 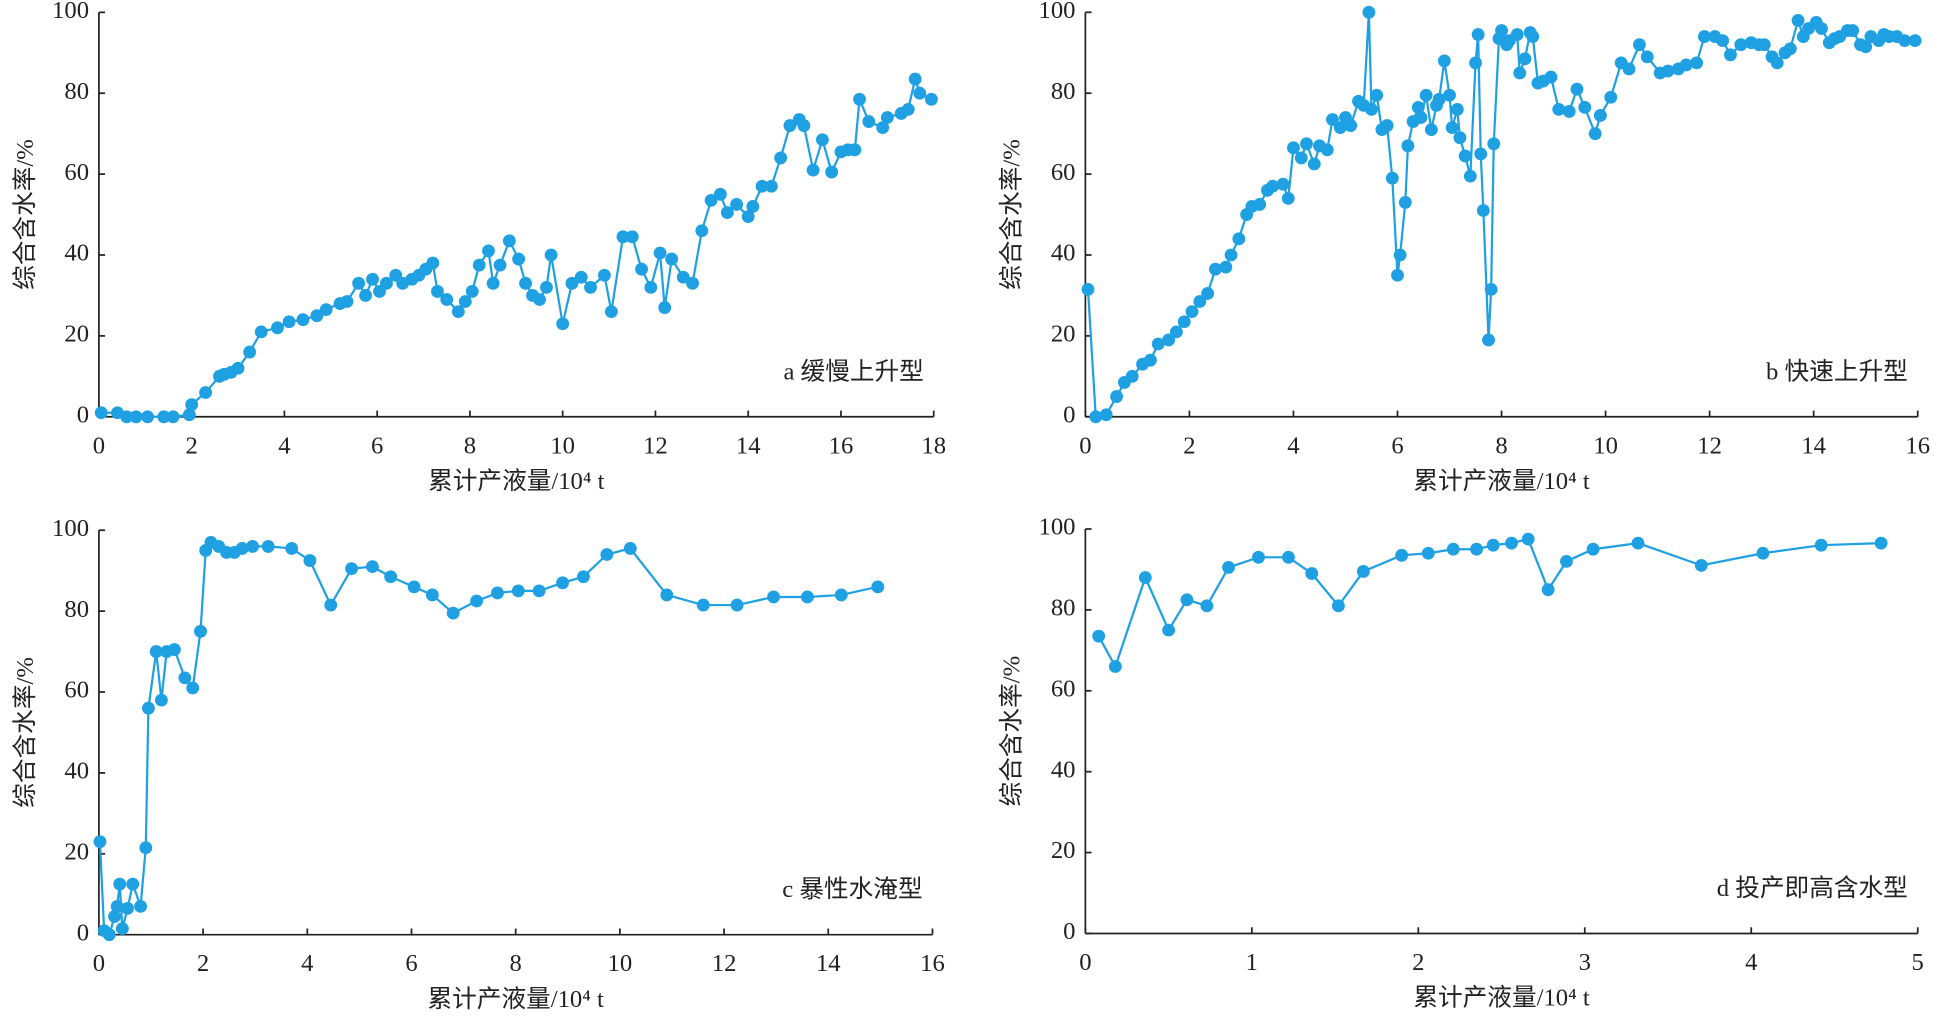 I want to click on y-tick-label: 60, so click(x=1063, y=688).